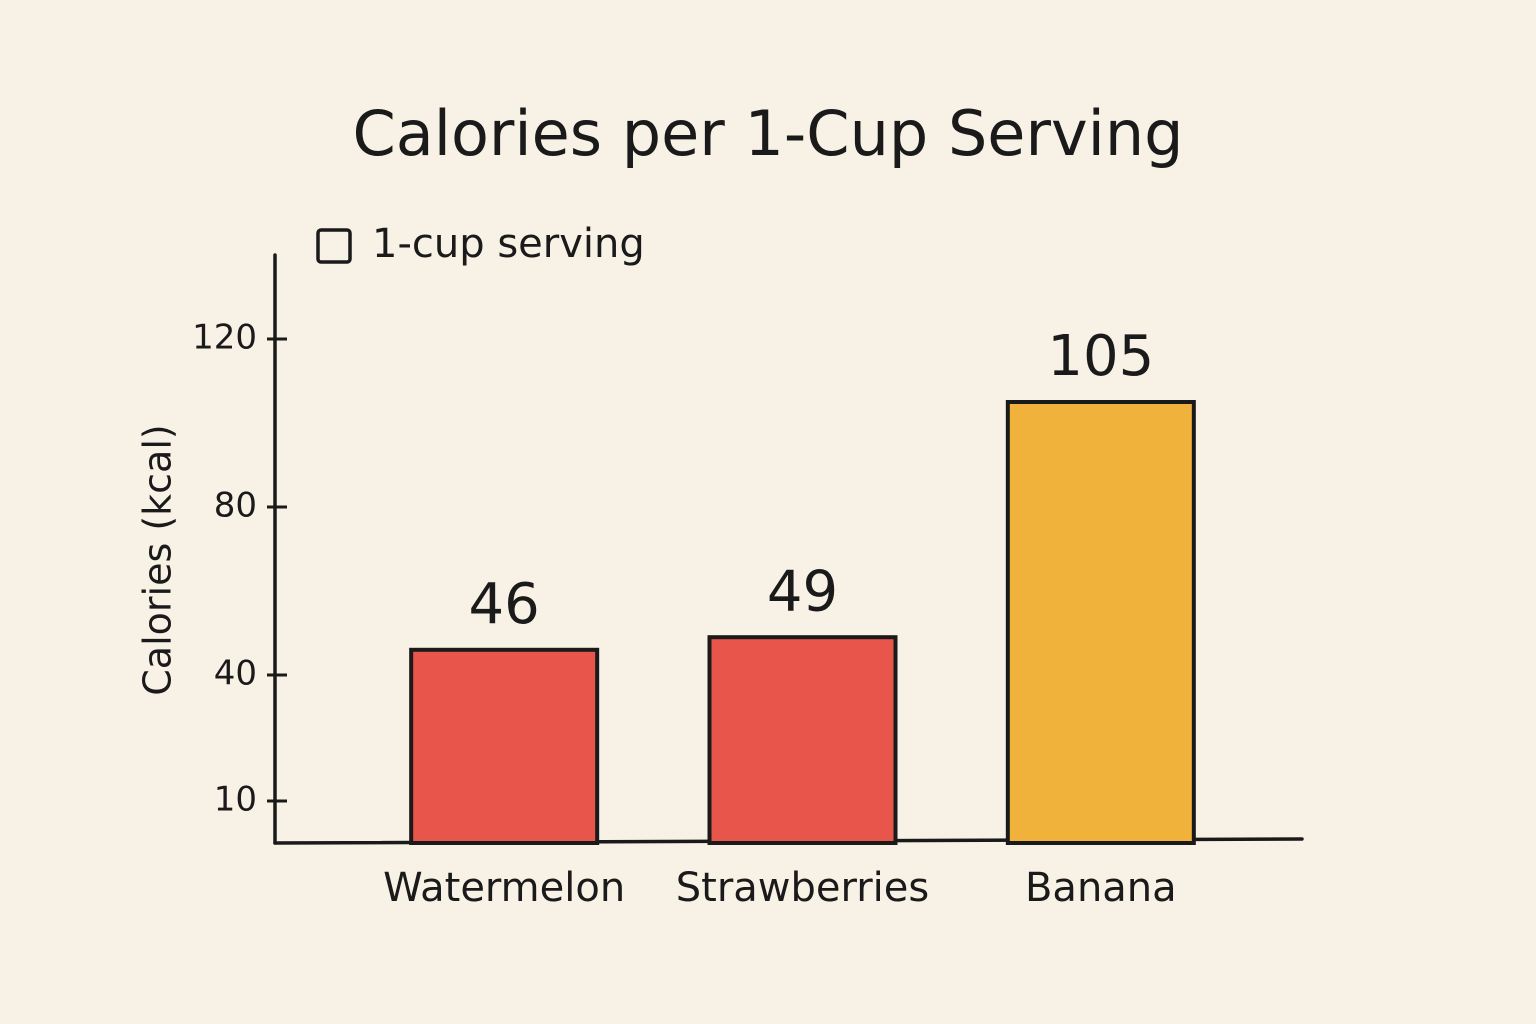 This screenshot has height=1024, width=1536. Describe the element at coordinates (334, 246) in the screenshot. I see `legend-swatch` at that location.